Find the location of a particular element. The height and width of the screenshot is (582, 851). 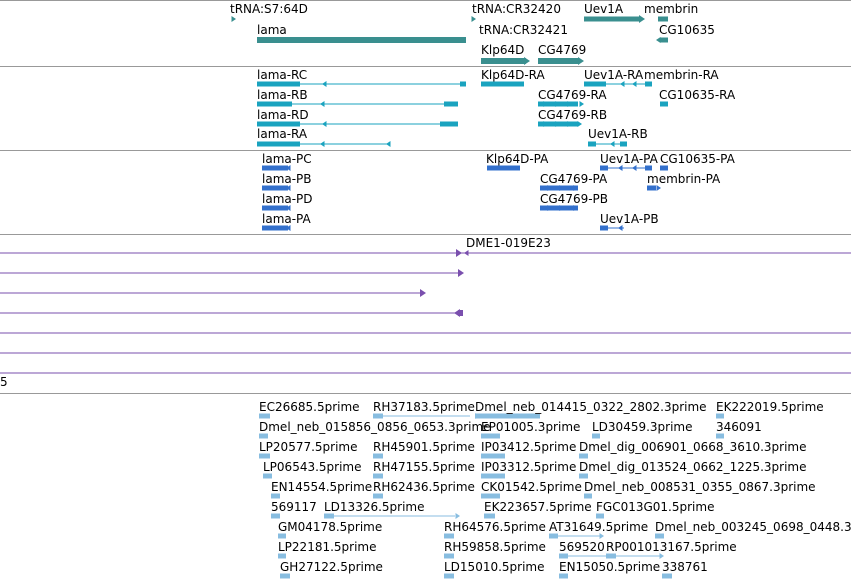

est-label: EN15050.5prime is located at coordinates (609, 567).